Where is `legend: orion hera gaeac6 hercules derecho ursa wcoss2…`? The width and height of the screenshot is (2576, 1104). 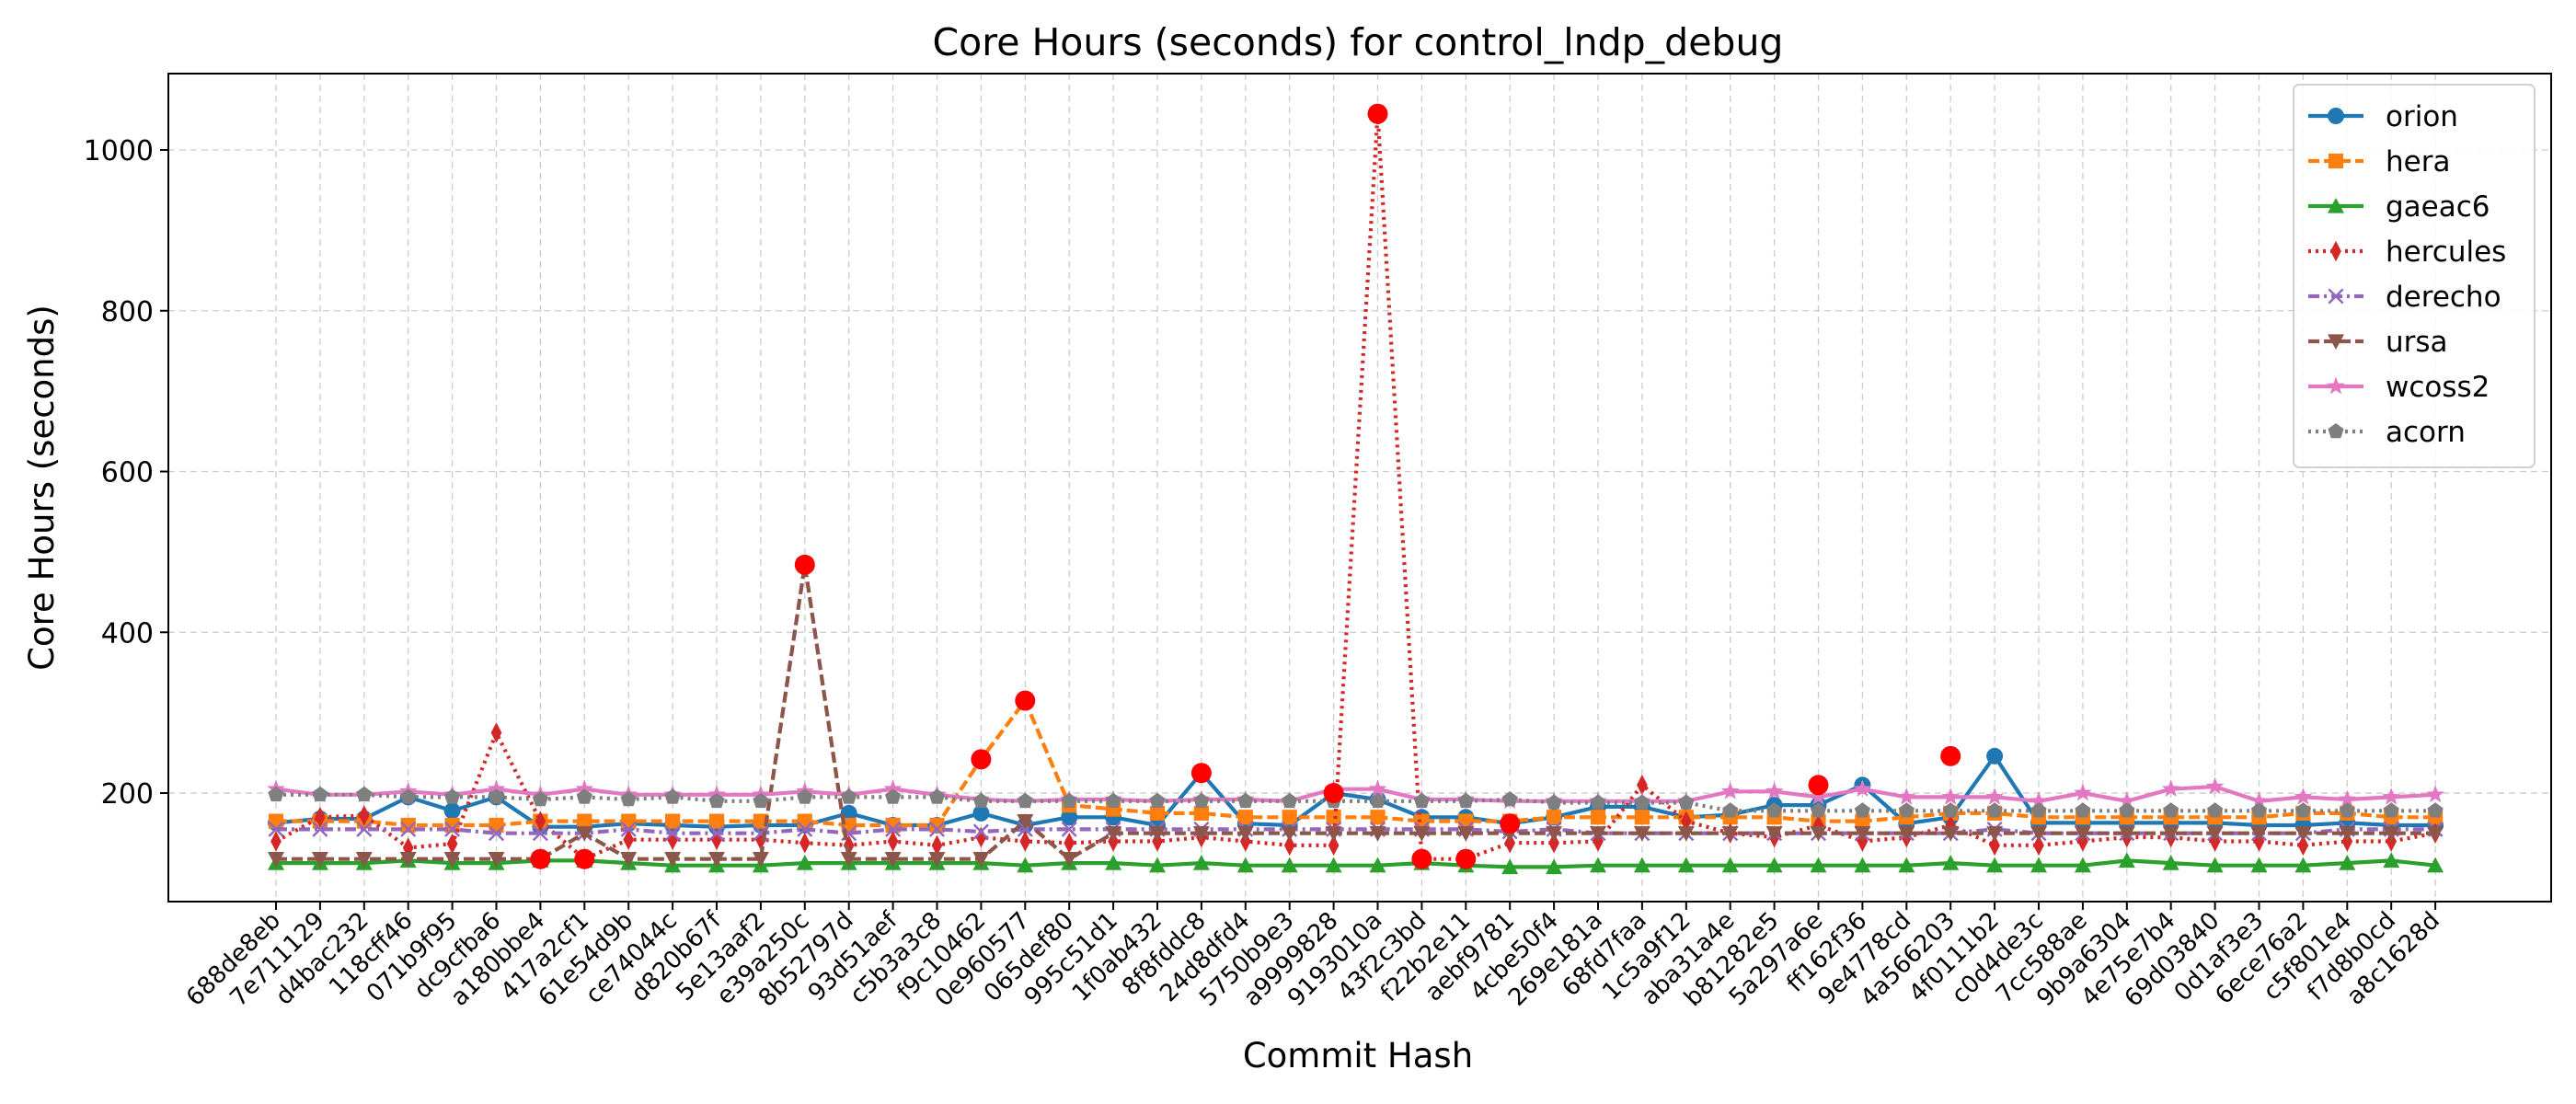
legend: orion hera gaeac6 hercules derecho ursa wcoss2… is located at coordinates (2414, 276).